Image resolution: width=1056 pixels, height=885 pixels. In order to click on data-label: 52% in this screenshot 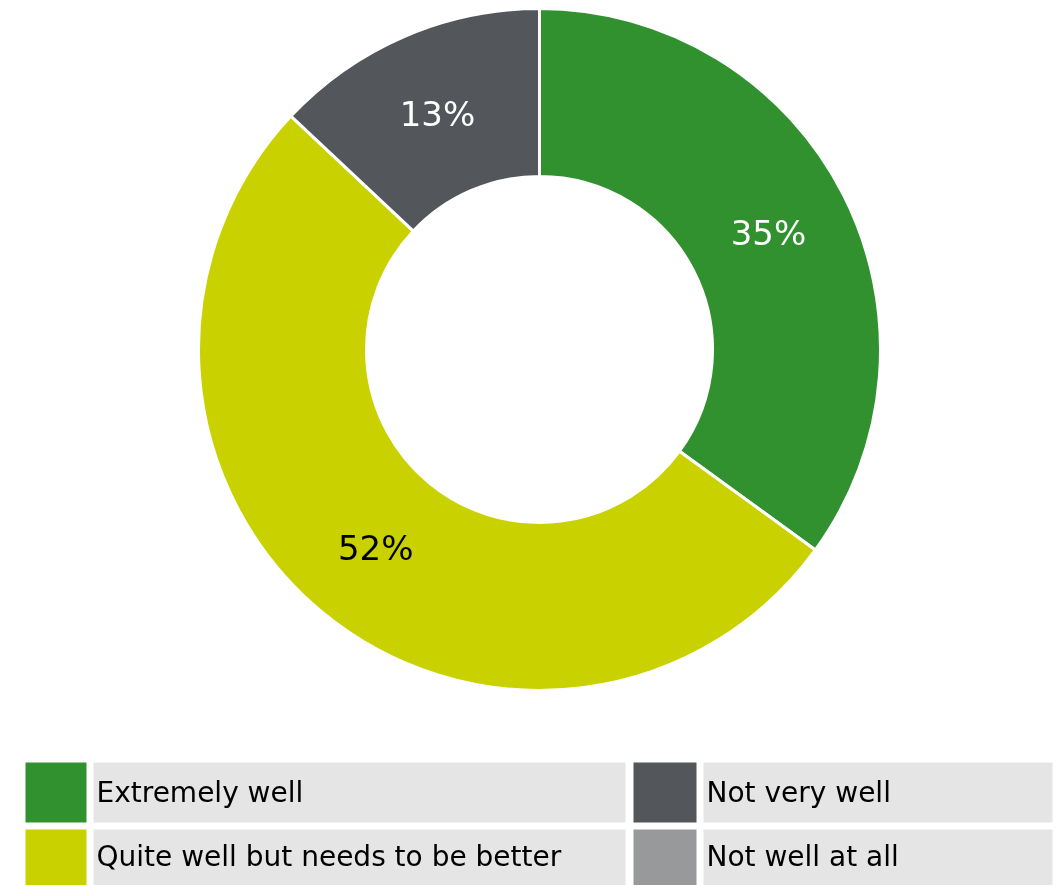, I will do `click(375, 547)`.